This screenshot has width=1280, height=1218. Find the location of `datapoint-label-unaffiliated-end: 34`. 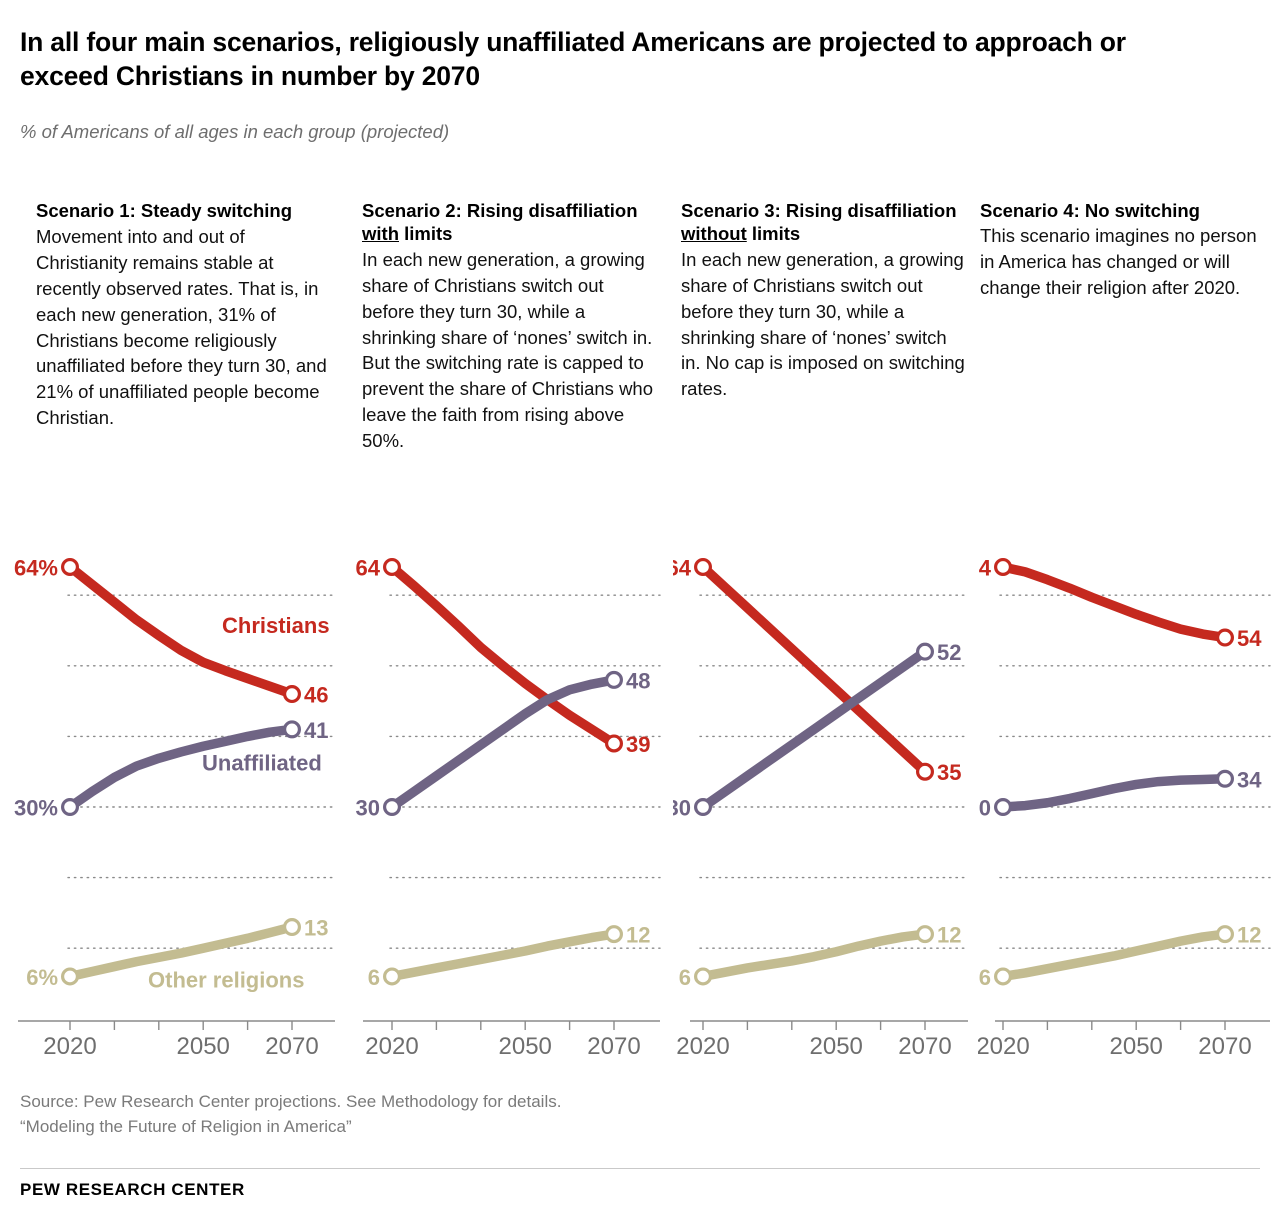

datapoint-label-unaffiliated-end: 34 is located at coordinates (1249, 779).